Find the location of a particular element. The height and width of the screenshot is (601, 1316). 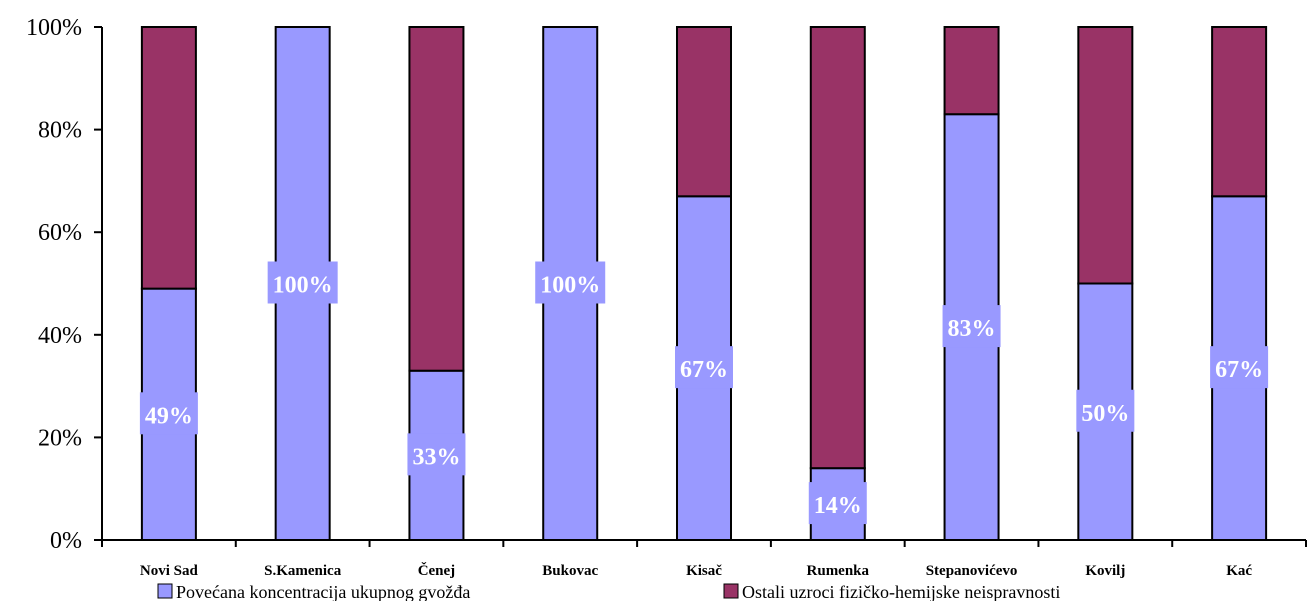

data-label-2: 100% is located at coordinates (303, 286).